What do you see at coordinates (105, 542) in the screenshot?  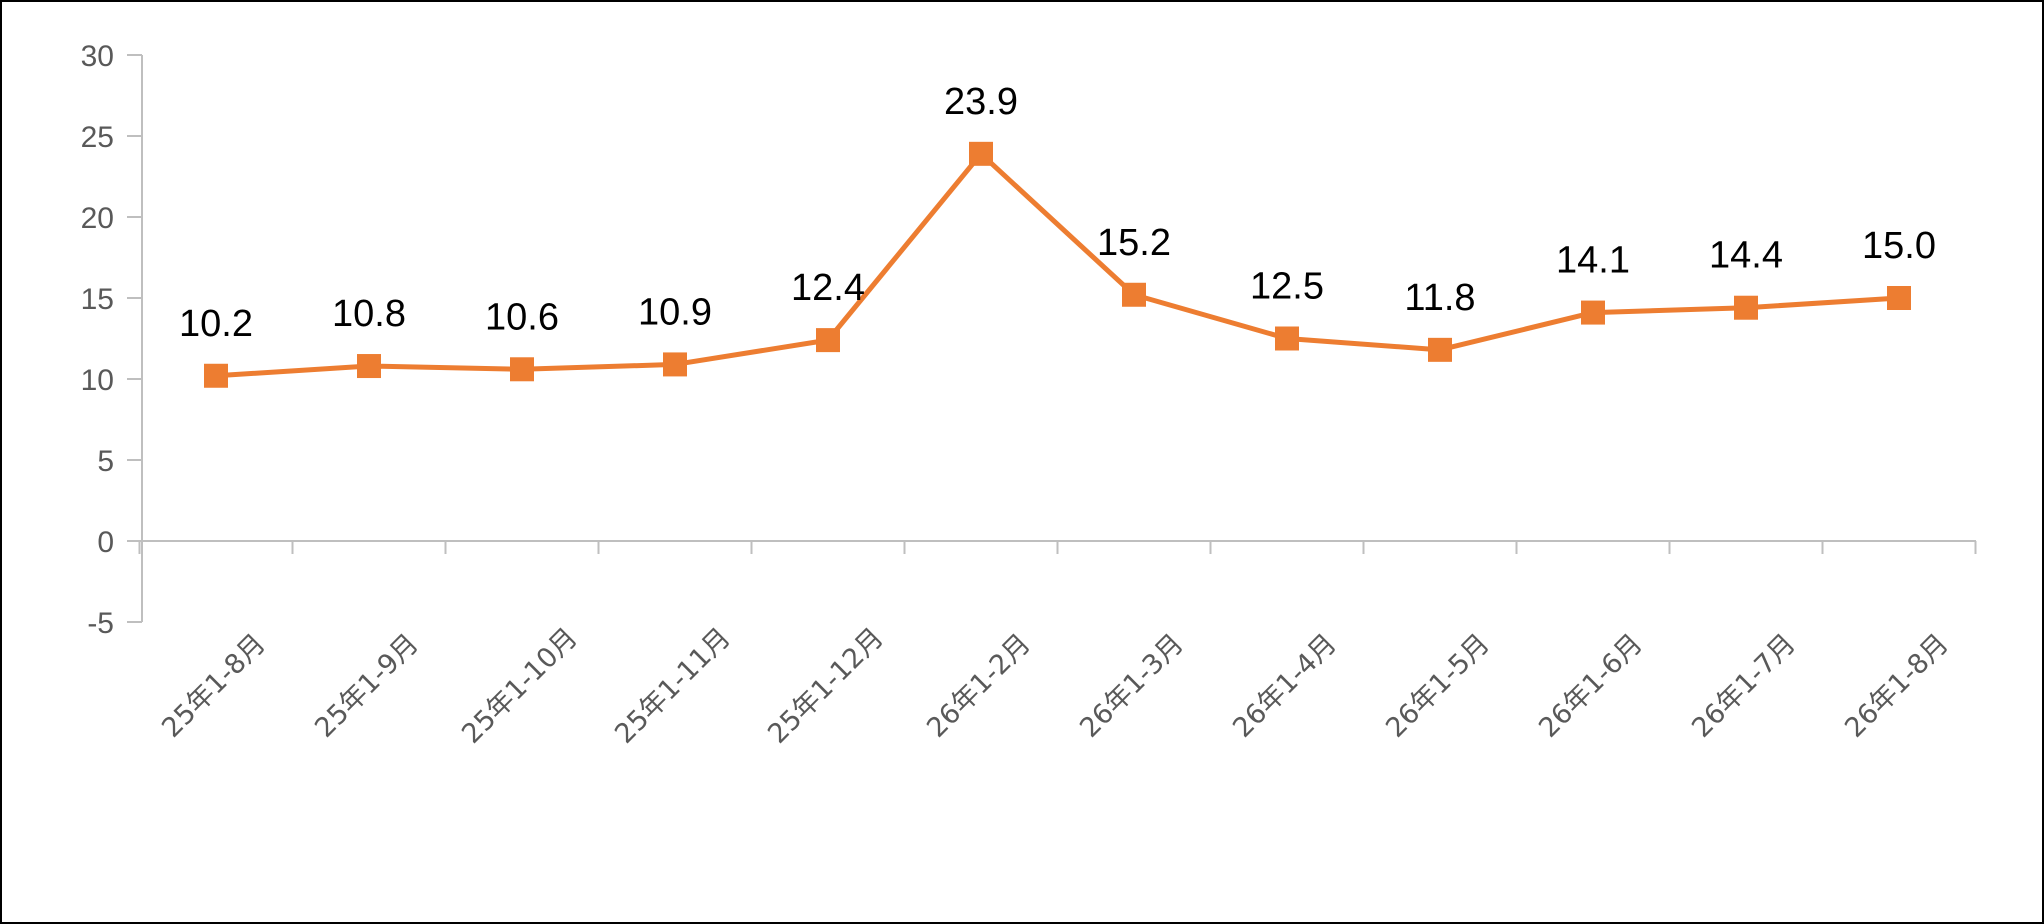 I see `y-tick-label: 0` at bounding box center [105, 542].